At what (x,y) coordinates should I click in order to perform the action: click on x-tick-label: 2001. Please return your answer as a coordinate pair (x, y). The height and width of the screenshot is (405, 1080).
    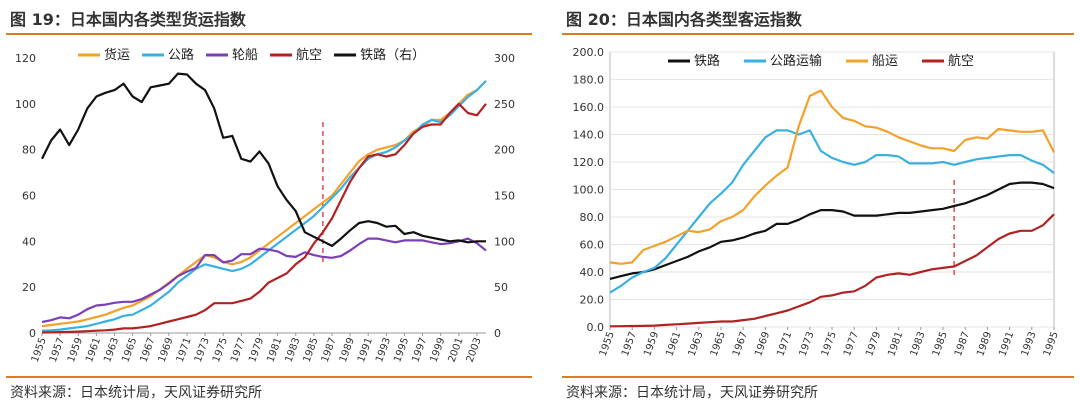
    Looking at the image, I should click on (456, 350).